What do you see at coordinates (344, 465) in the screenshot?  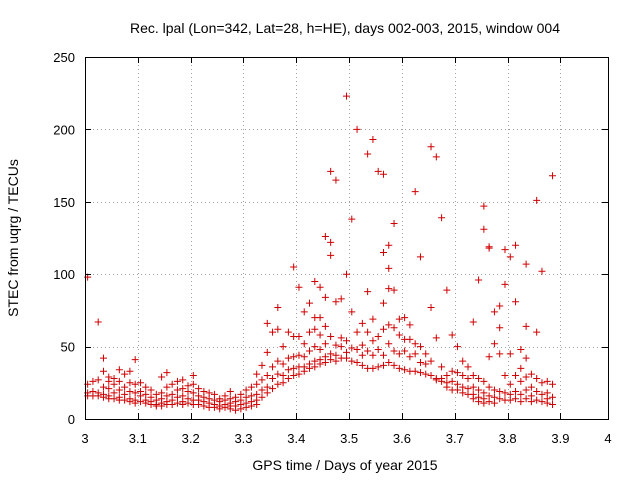 I see `x-axis-label: GPS time / Days of year 2015` at bounding box center [344, 465].